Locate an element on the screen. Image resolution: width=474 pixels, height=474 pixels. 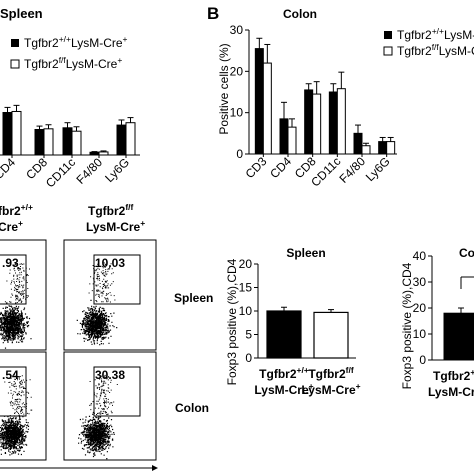
bar-CD3-ko is located at coordinates (267, 108).